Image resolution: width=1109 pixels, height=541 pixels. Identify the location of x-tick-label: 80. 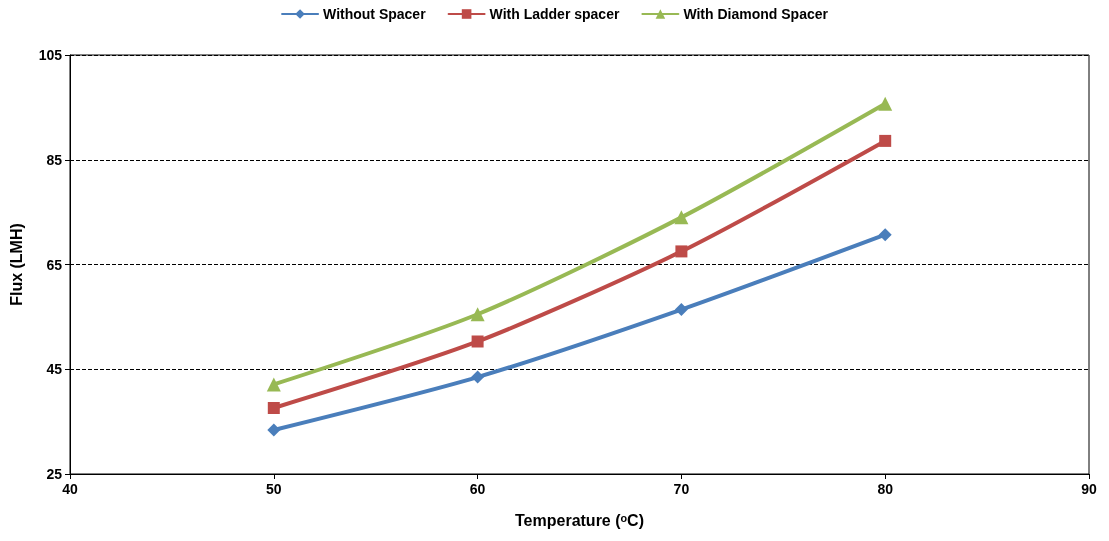
(885, 489).